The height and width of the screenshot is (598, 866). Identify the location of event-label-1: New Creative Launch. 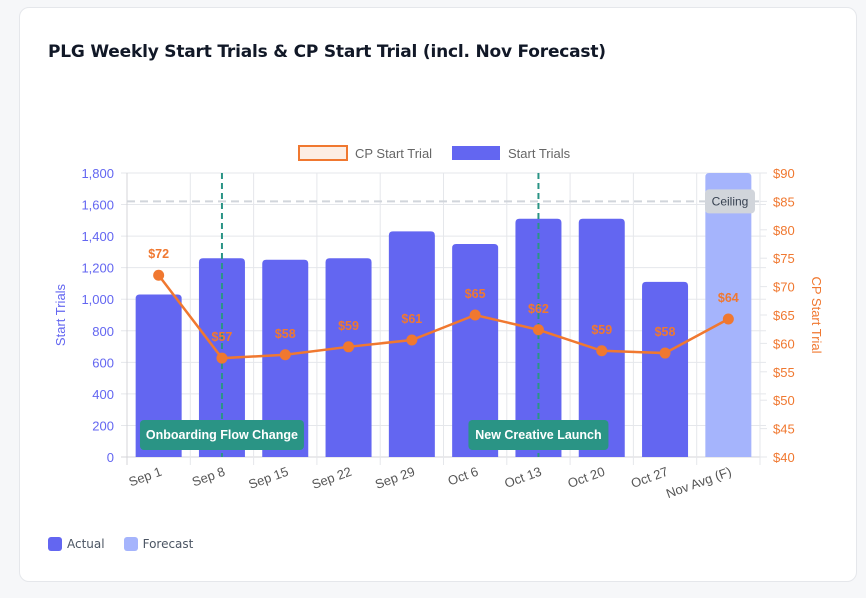
(538, 435).